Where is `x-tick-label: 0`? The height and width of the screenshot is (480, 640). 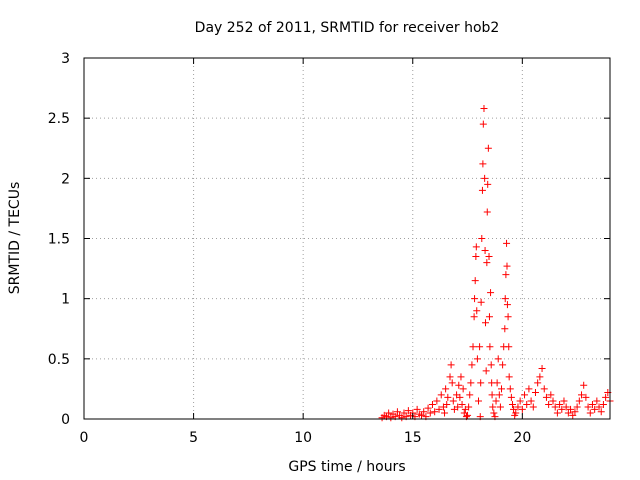 x-tick-label: 0 is located at coordinates (84, 438).